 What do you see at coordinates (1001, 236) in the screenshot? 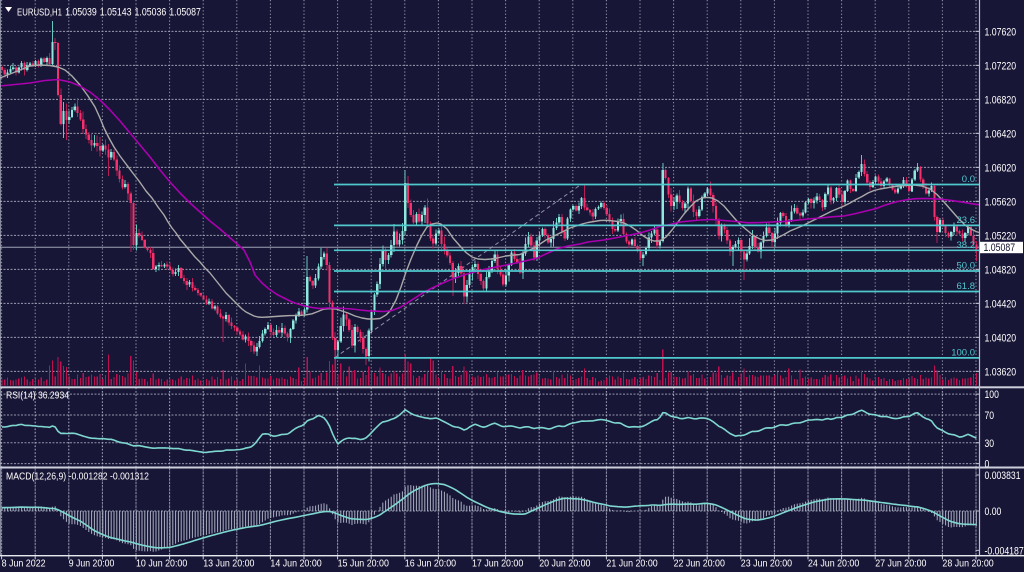
I see `svg-text: 1.05220` at bounding box center [1001, 236].